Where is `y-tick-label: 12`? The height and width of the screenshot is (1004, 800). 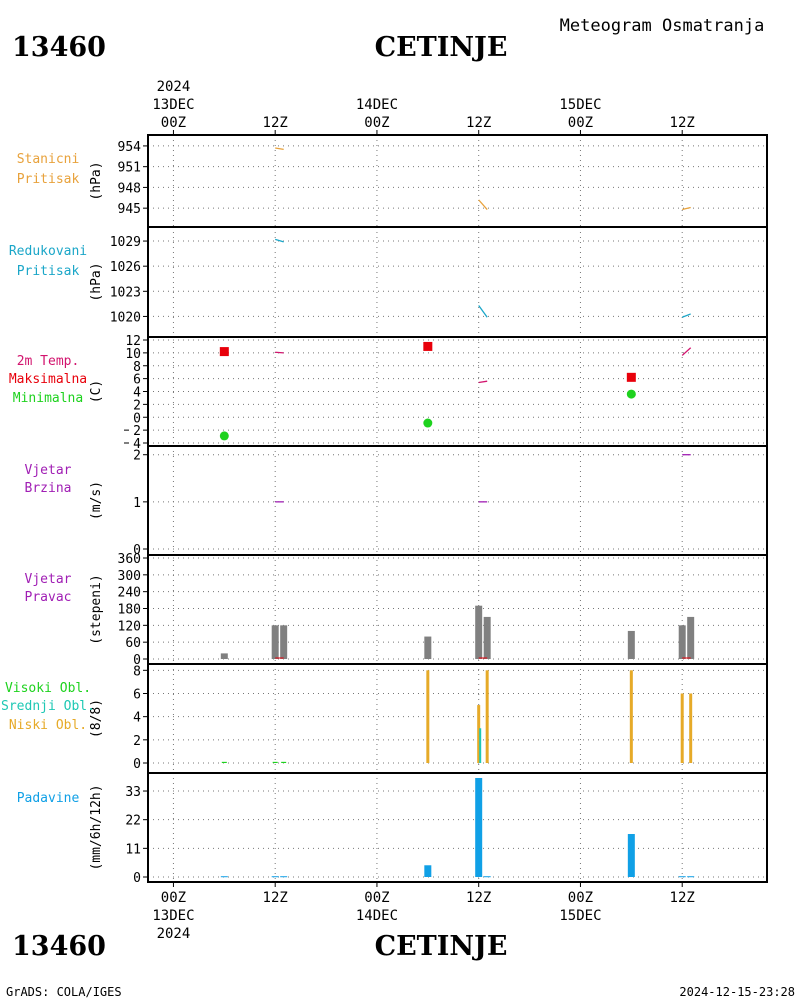 y-tick-label: 12 is located at coordinates (133, 341).